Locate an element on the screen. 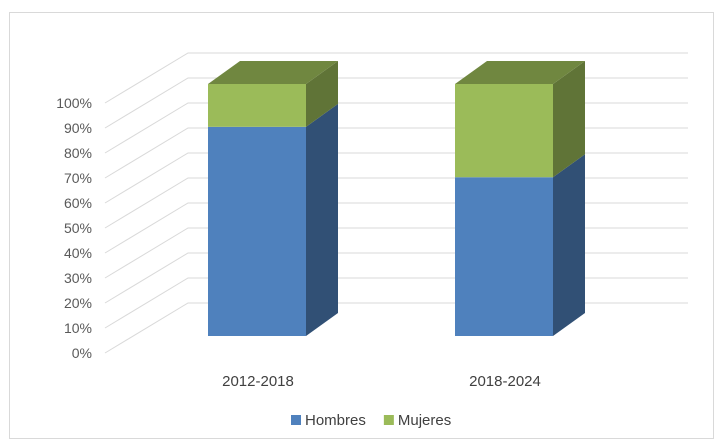 Image resolution: width=726 pixels, height=441 pixels. x-axis-categories: 2012-2018 2018-2024 is located at coordinates (381, 381).